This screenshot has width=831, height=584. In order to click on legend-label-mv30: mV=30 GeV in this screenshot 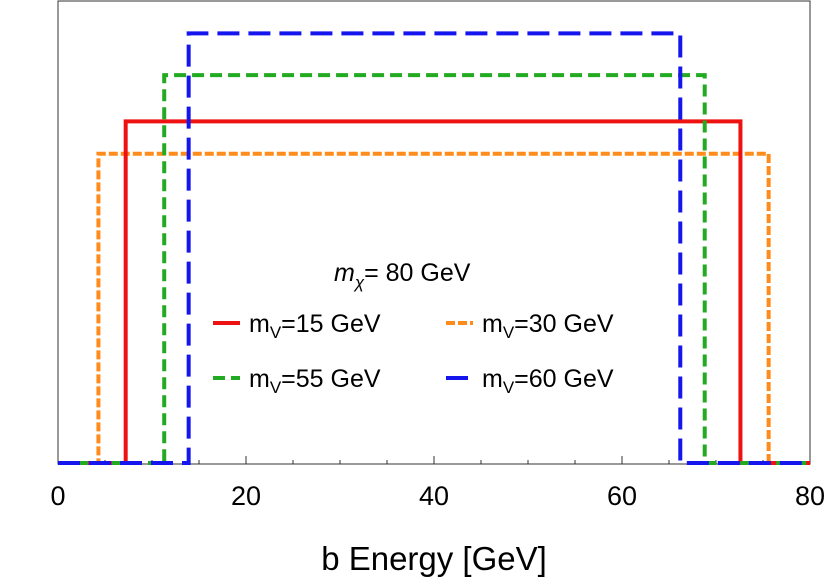, I will do `click(548, 326)`.